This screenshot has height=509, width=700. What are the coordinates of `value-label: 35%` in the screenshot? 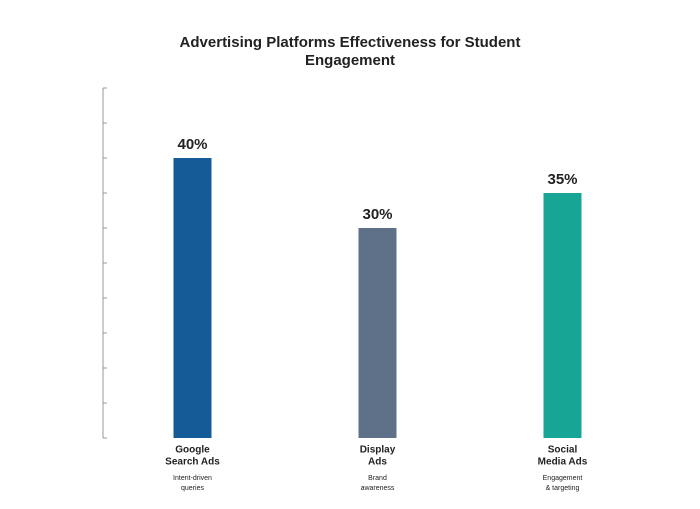 It's located at (562, 179).